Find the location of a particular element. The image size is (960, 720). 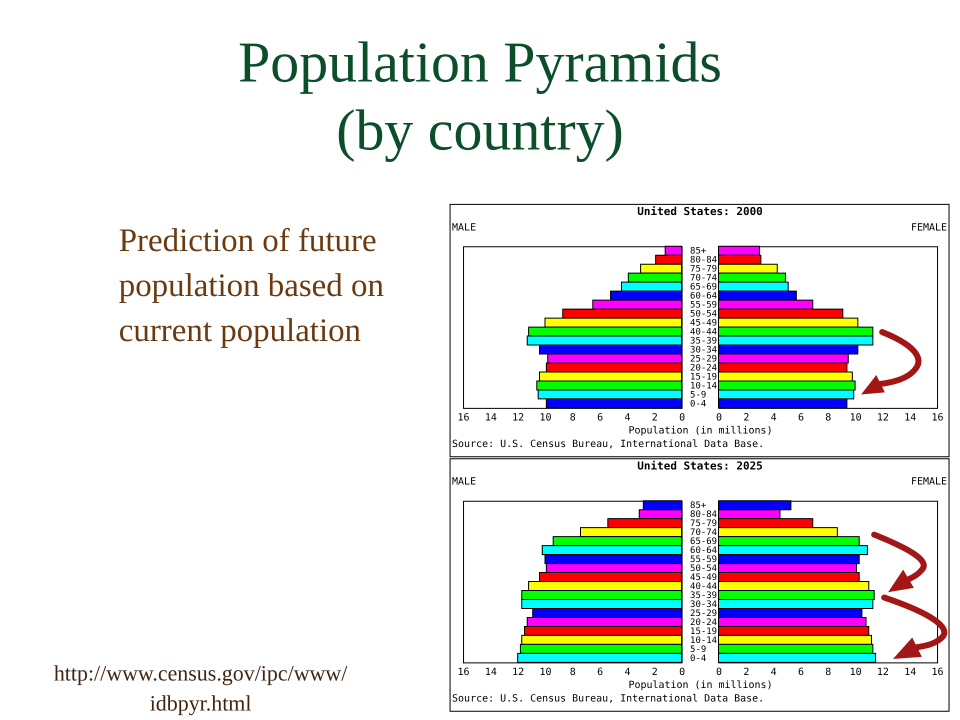

text: http://www.census.gov/ipc/www/idbpyr.html is located at coordinates (201, 688).